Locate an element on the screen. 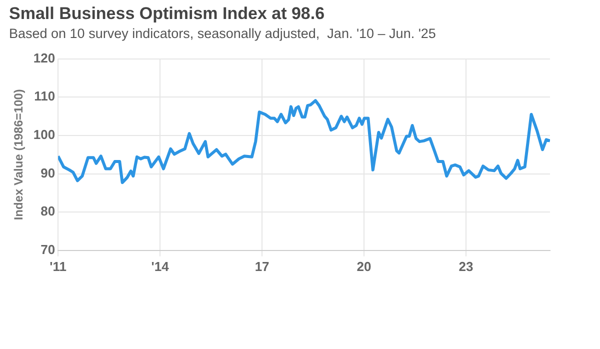  chart-subtitle: Based on 10 survey indicators, seasonally adjusted, Jan. '10 – Jun. '25 is located at coordinates (222, 33).